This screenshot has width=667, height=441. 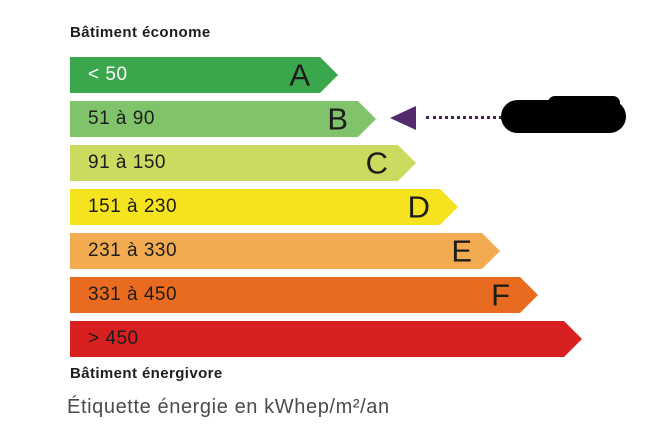 I want to click on energy-band-c: 91 à 150 C, so click(x=243, y=163).